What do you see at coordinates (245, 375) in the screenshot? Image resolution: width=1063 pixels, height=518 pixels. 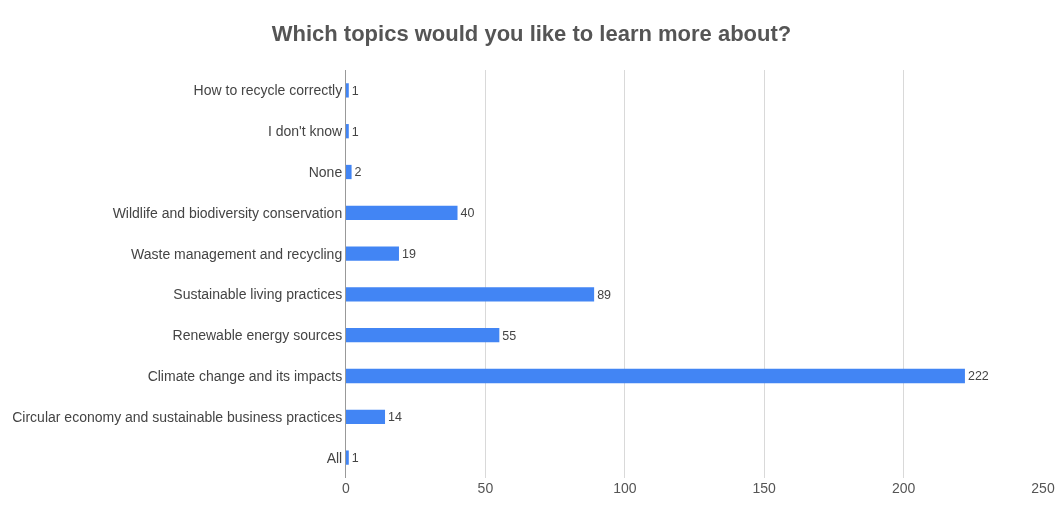 I see `y-tick-label: Climate change and its impacts` at bounding box center [245, 375].